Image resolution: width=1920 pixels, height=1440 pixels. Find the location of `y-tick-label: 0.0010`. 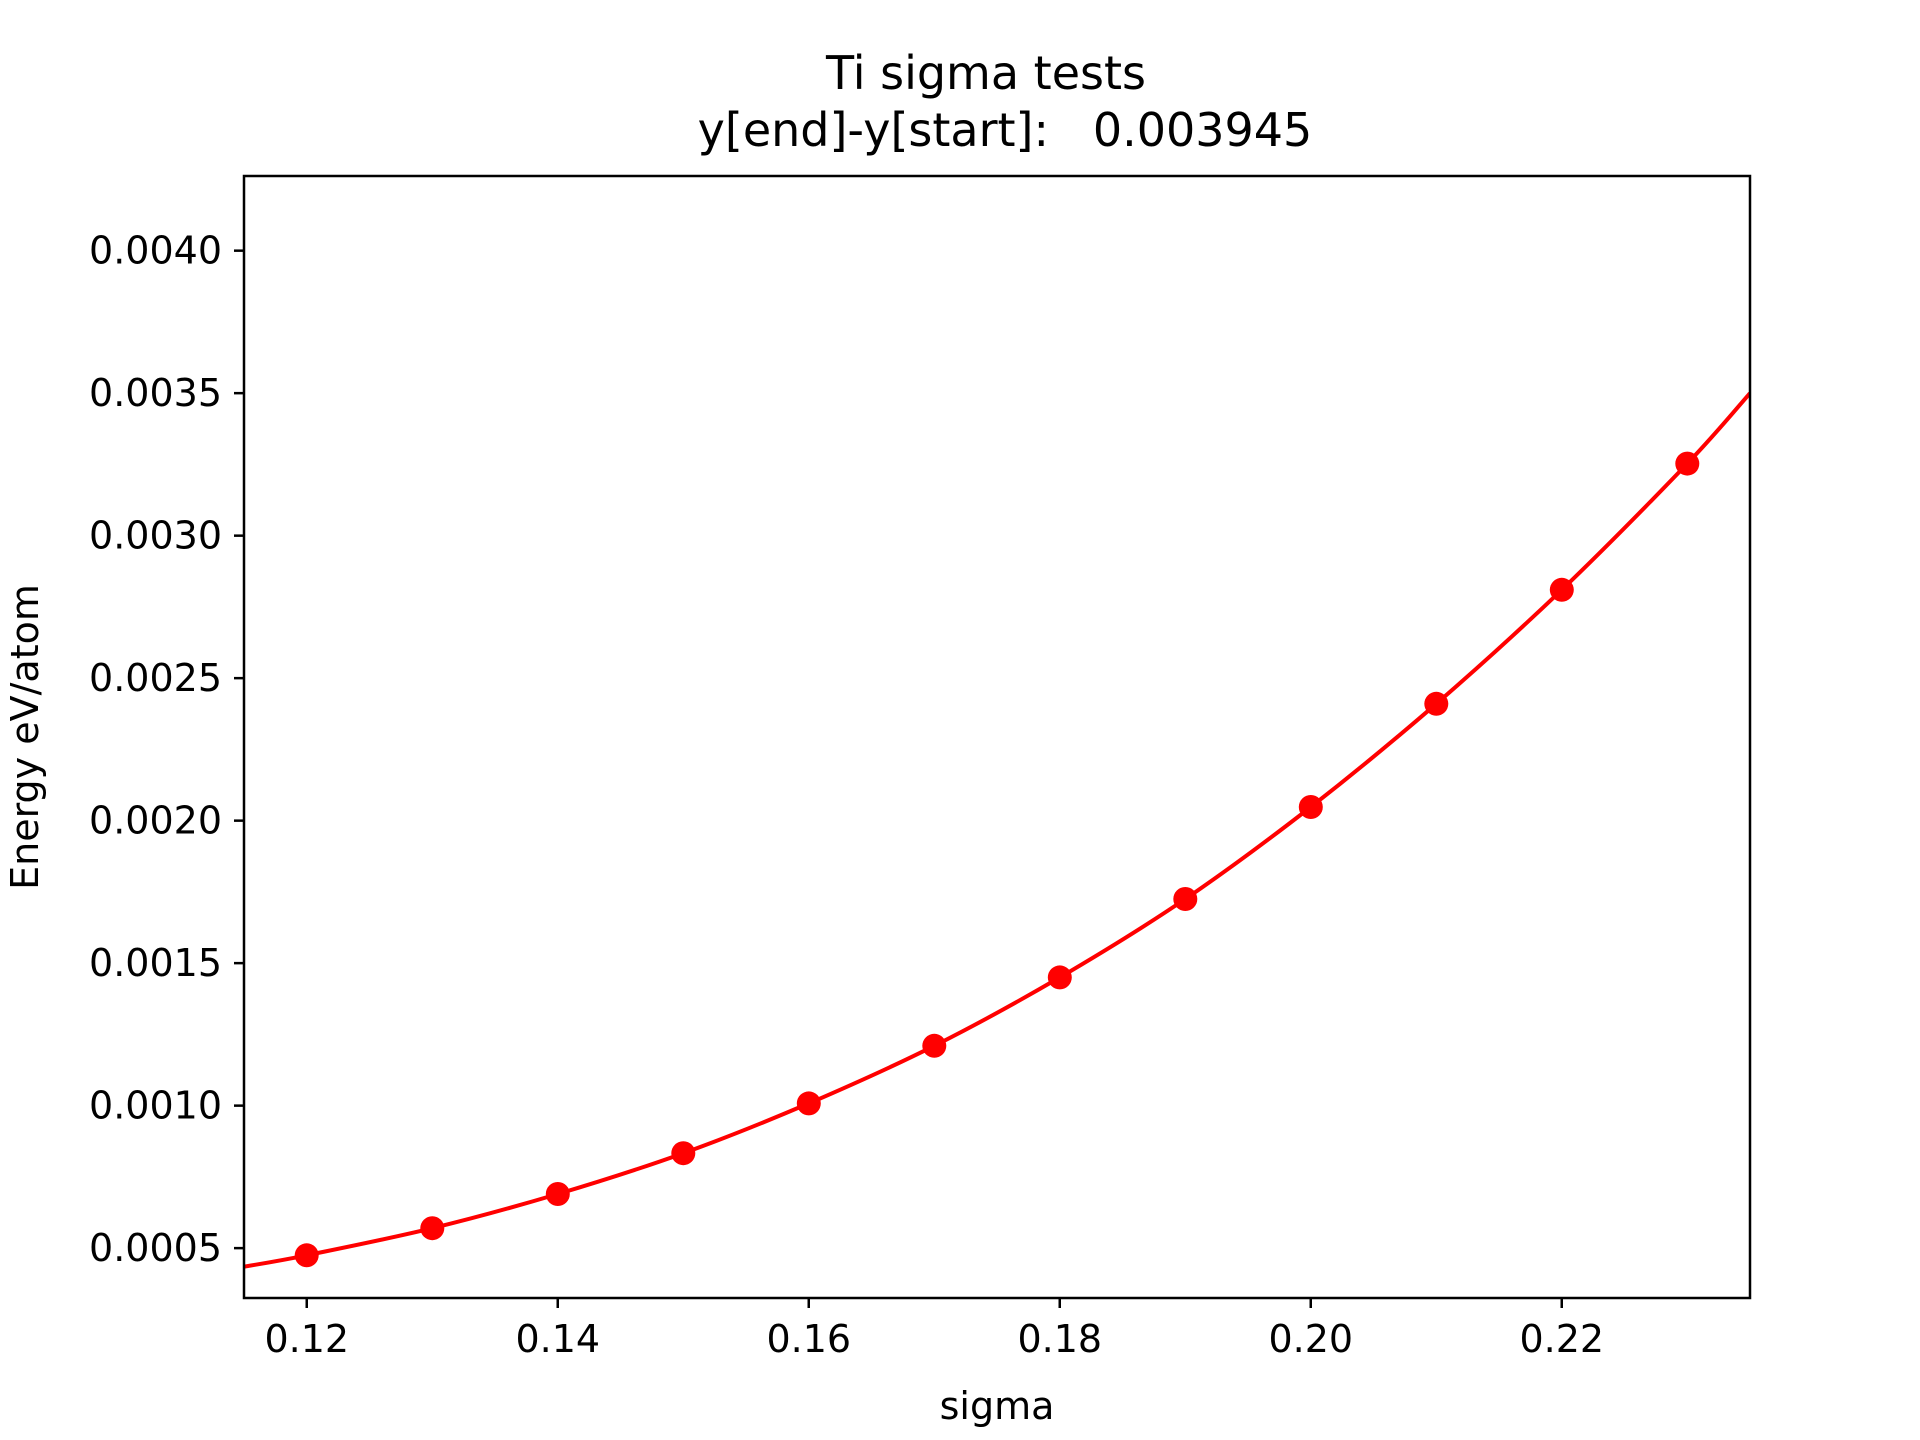

y-tick-label: 0.0010 is located at coordinates (155, 1106).